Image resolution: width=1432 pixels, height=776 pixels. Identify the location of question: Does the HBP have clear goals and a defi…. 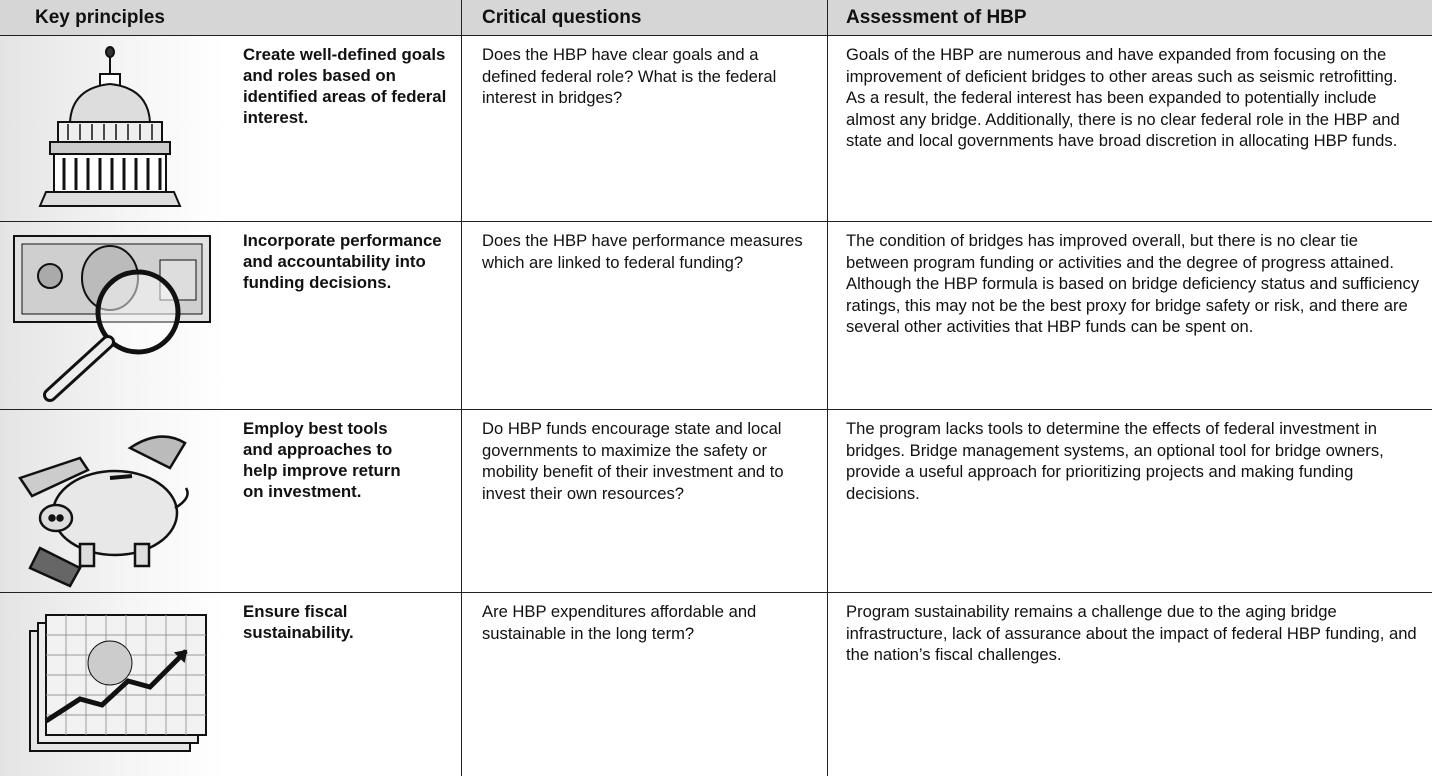
(645, 129).